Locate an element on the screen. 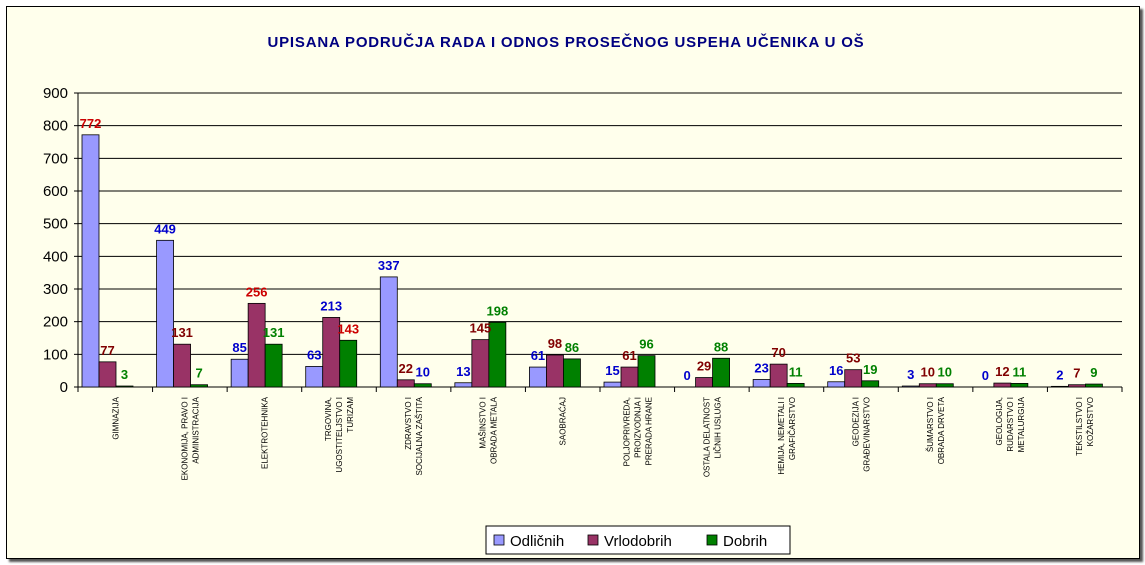 The height and width of the screenshot is (565, 1145). data-label: 22 is located at coordinates (406, 368).